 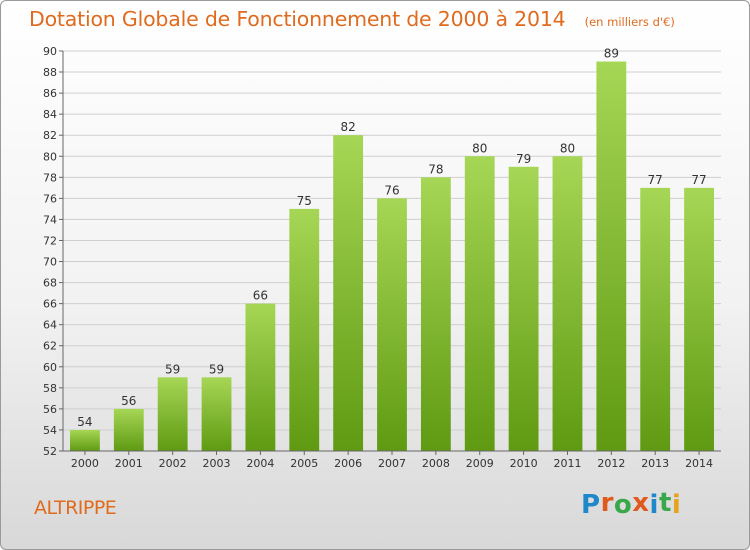 What do you see at coordinates (435, 169) in the screenshot?
I see `bar-value-label: 78` at bounding box center [435, 169].